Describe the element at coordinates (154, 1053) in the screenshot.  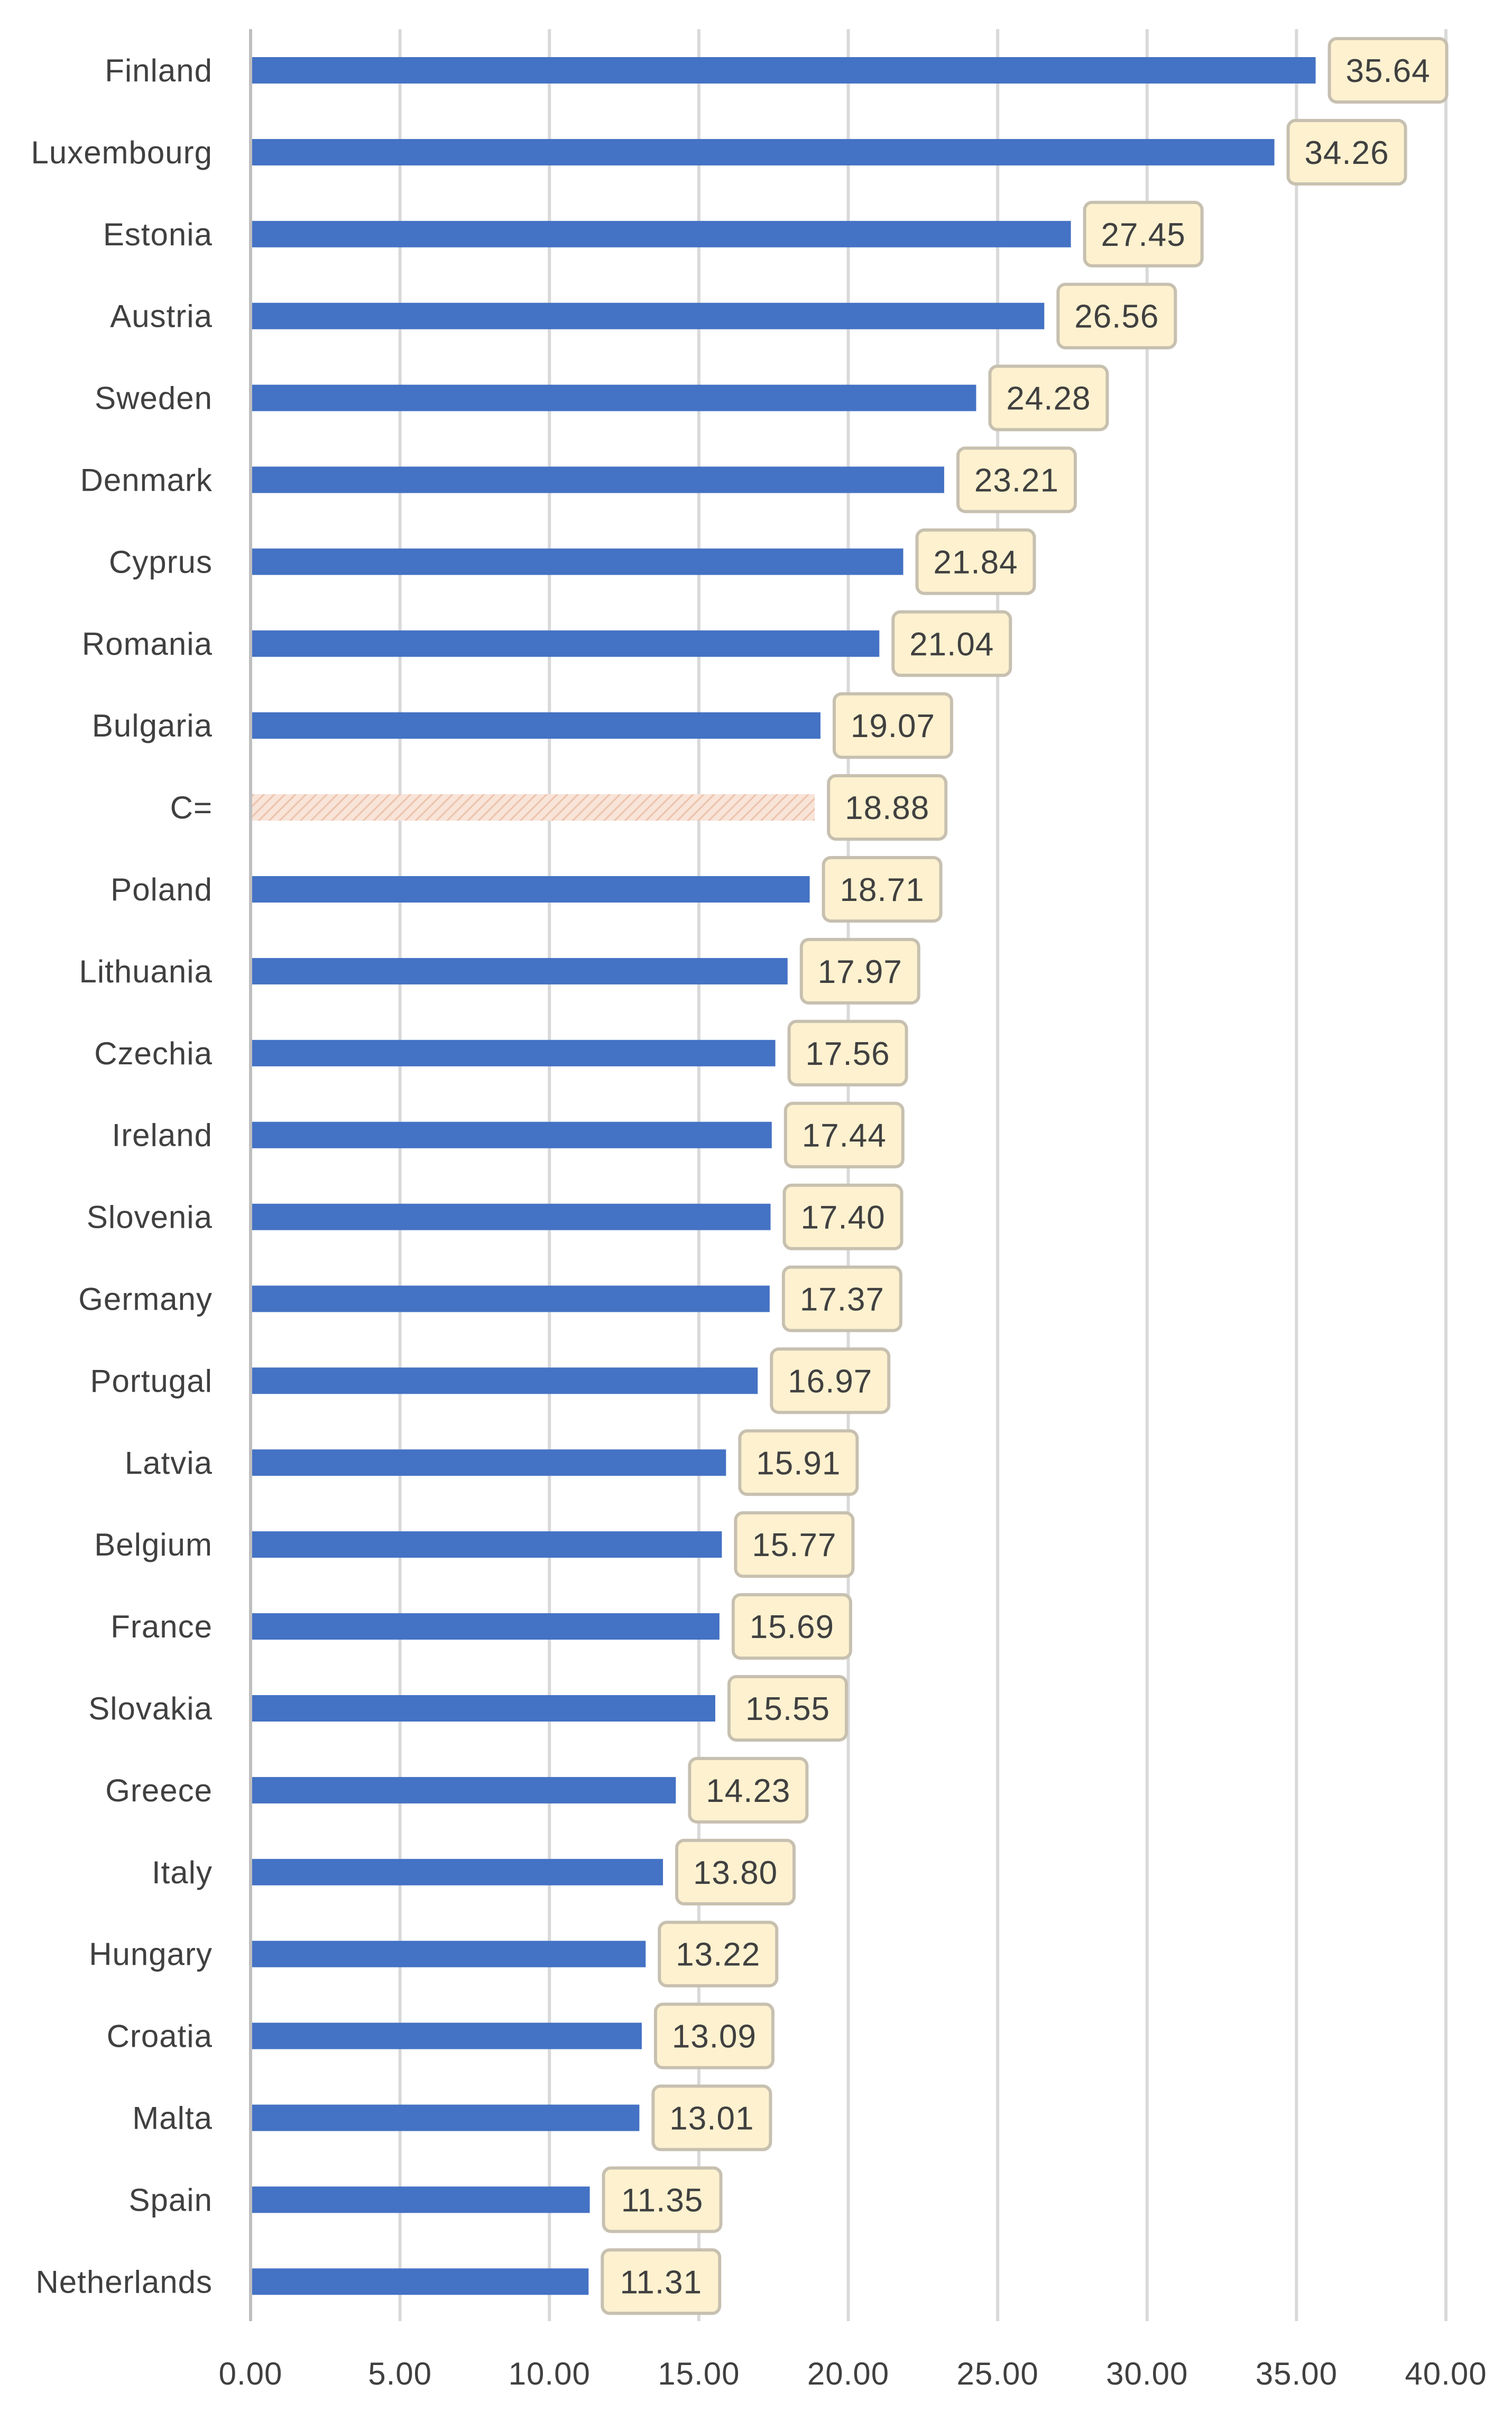
I see `category-label: Czechia` at that location.